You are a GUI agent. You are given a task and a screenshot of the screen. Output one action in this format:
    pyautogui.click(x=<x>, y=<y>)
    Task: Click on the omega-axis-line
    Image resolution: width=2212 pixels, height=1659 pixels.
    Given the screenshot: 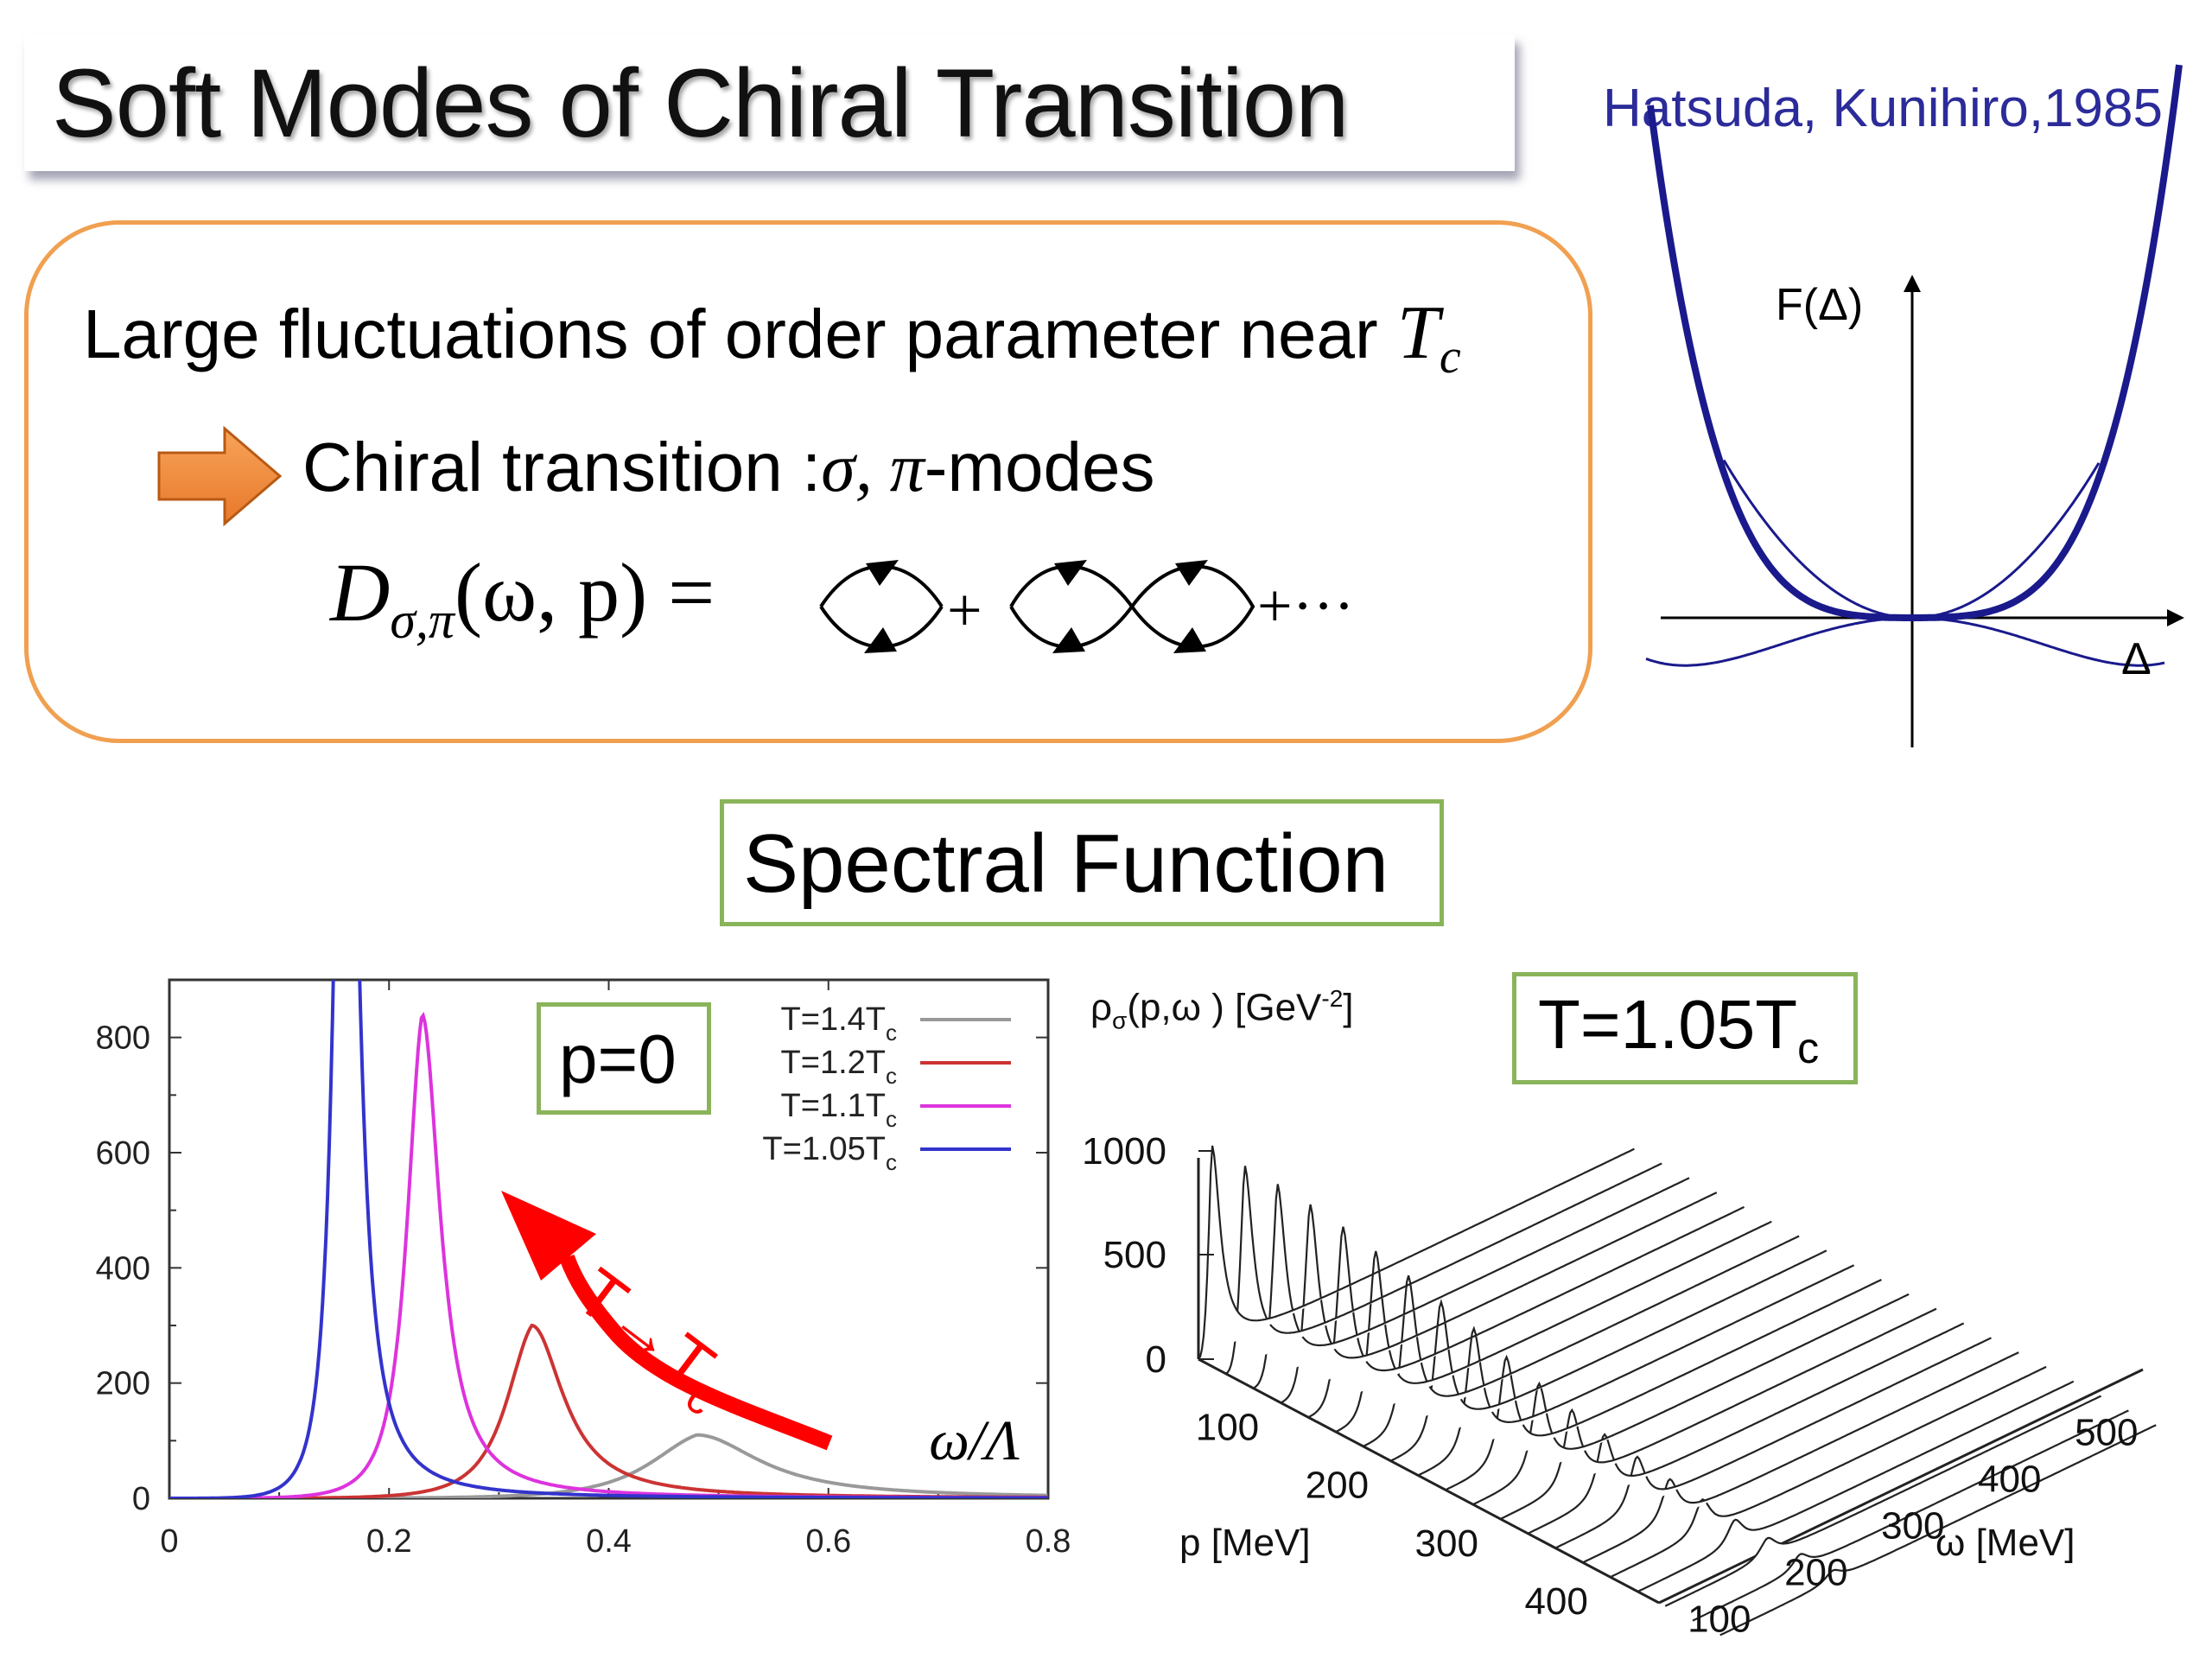 What is the action you would take?
    pyautogui.click(x=1901, y=1486)
    